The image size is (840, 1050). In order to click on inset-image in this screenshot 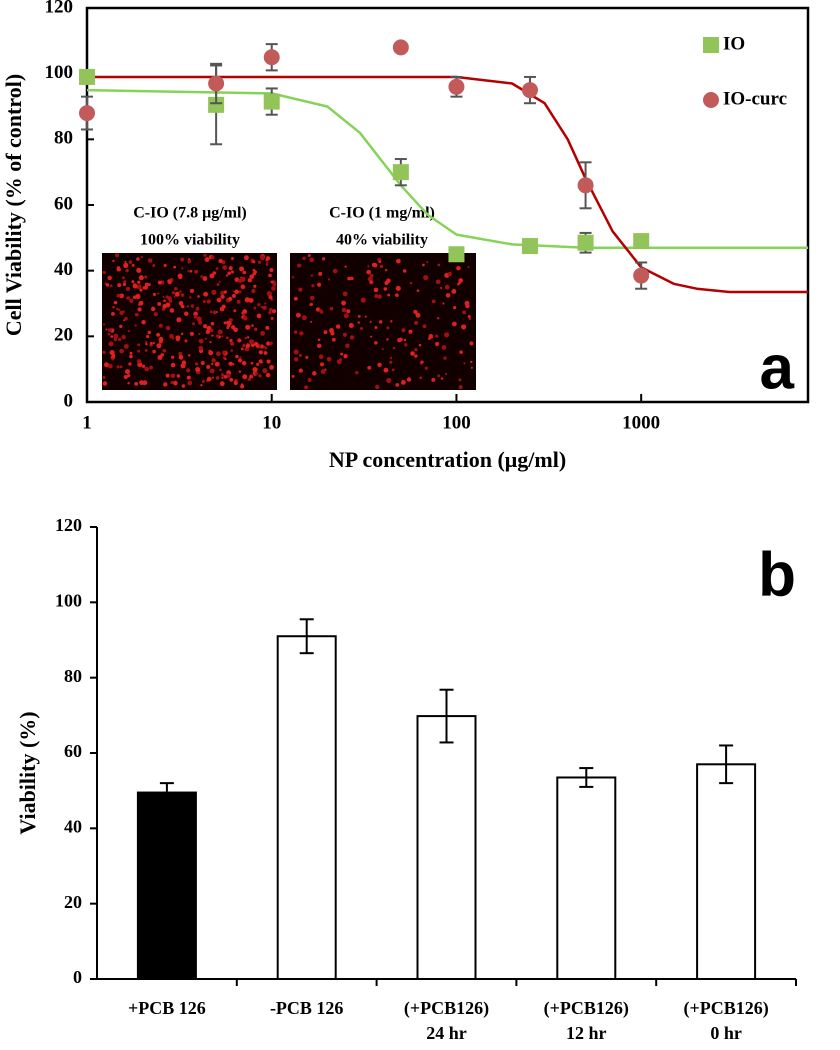, I will do `click(383, 321)`.